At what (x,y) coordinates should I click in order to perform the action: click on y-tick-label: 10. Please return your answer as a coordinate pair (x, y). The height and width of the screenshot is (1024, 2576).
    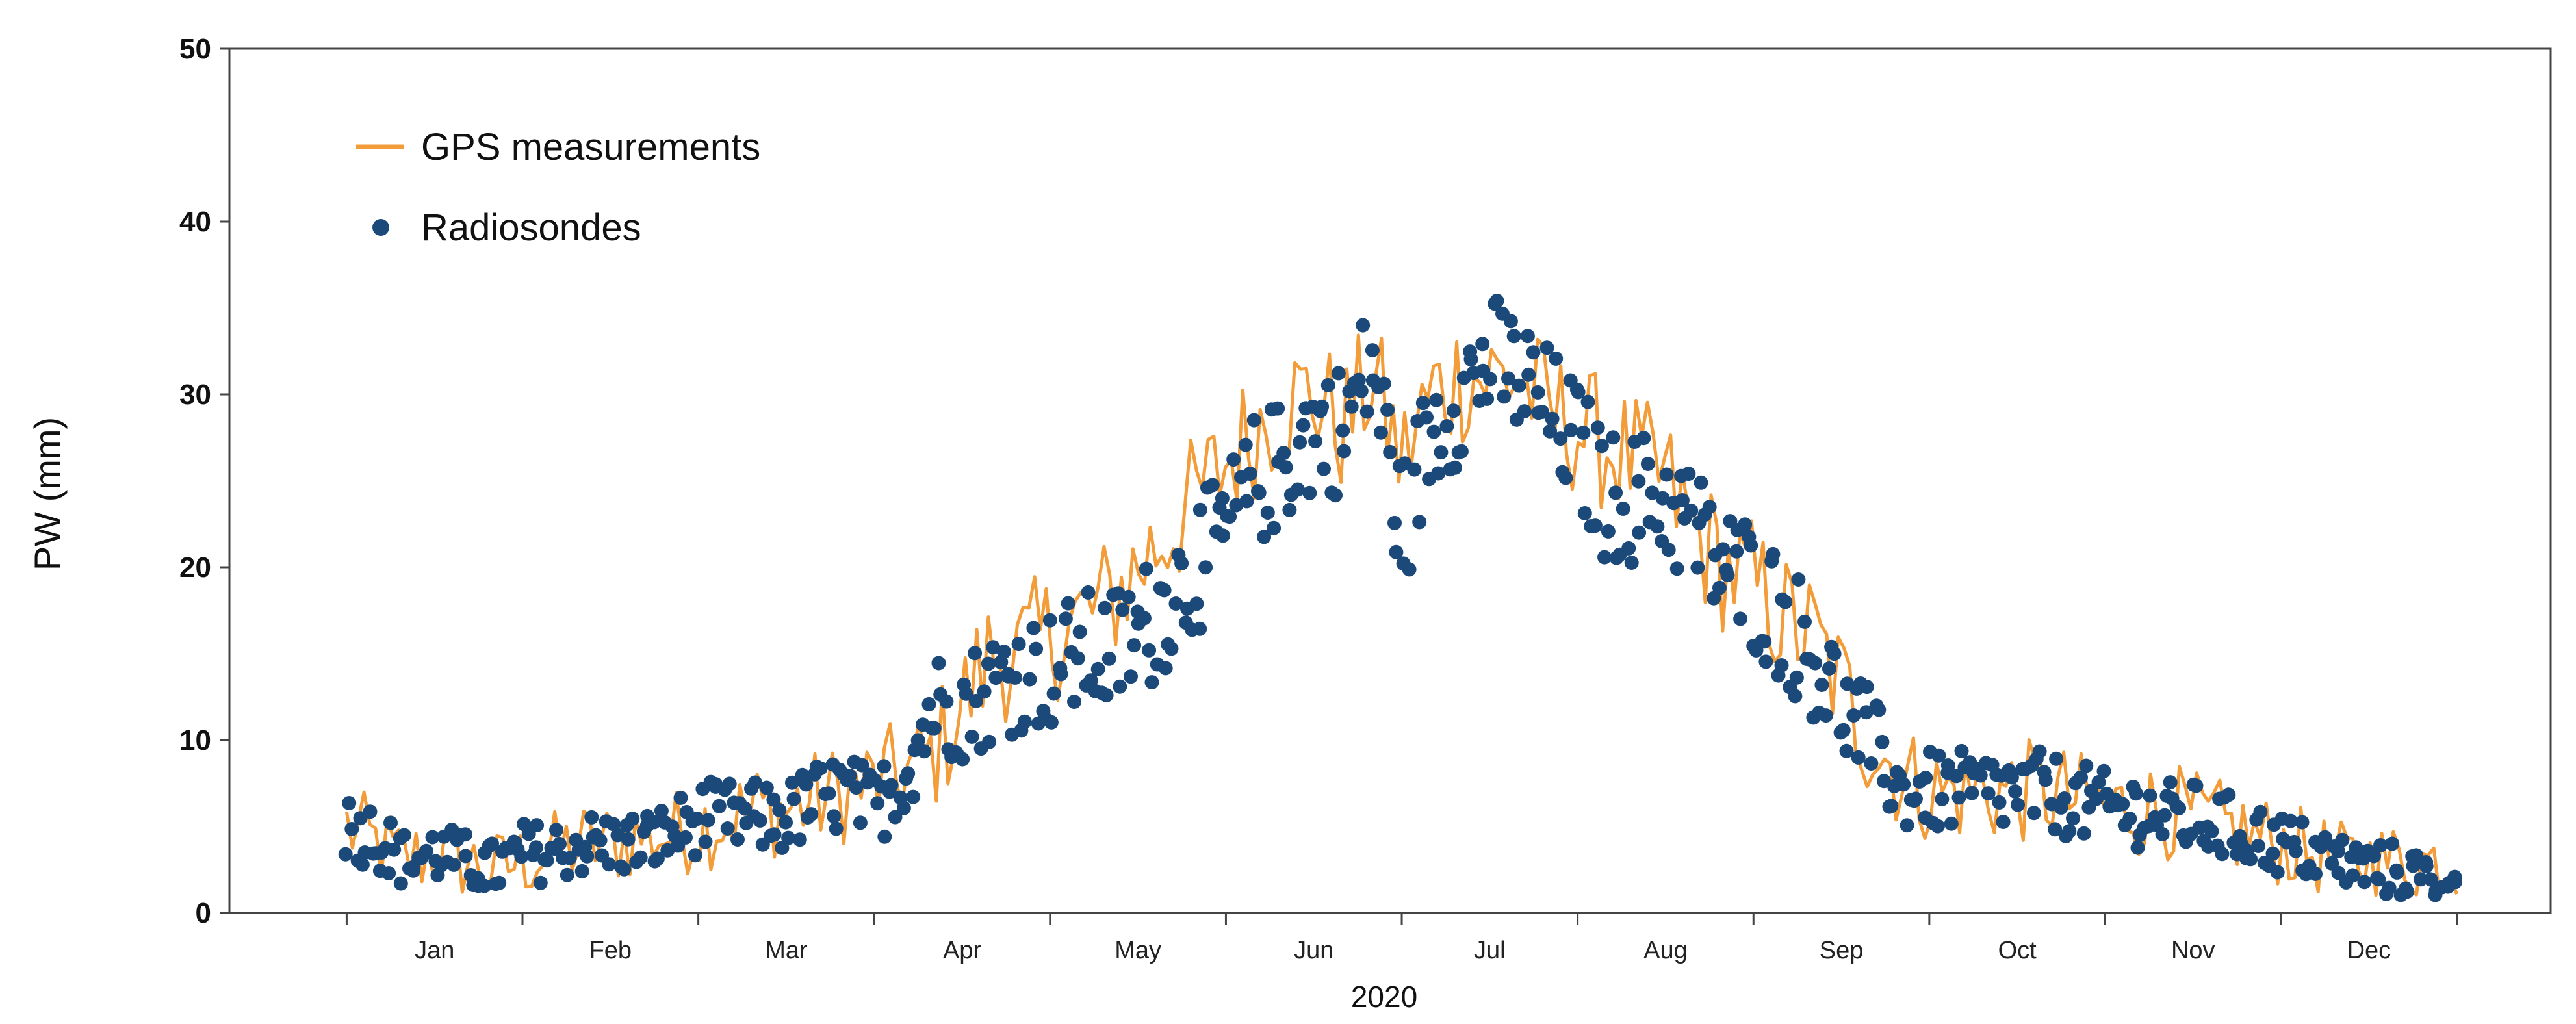
    Looking at the image, I should click on (195, 740).